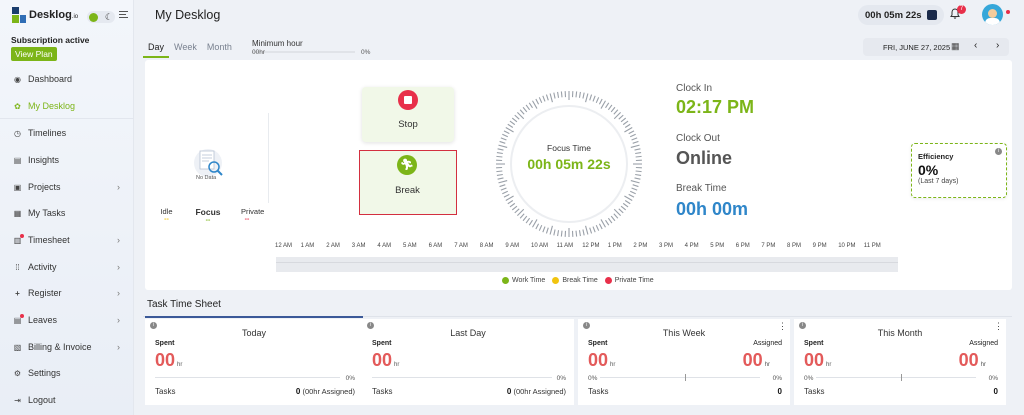 The image size is (1024, 415). I want to click on break-time-value: 00h 00m, so click(712, 209).